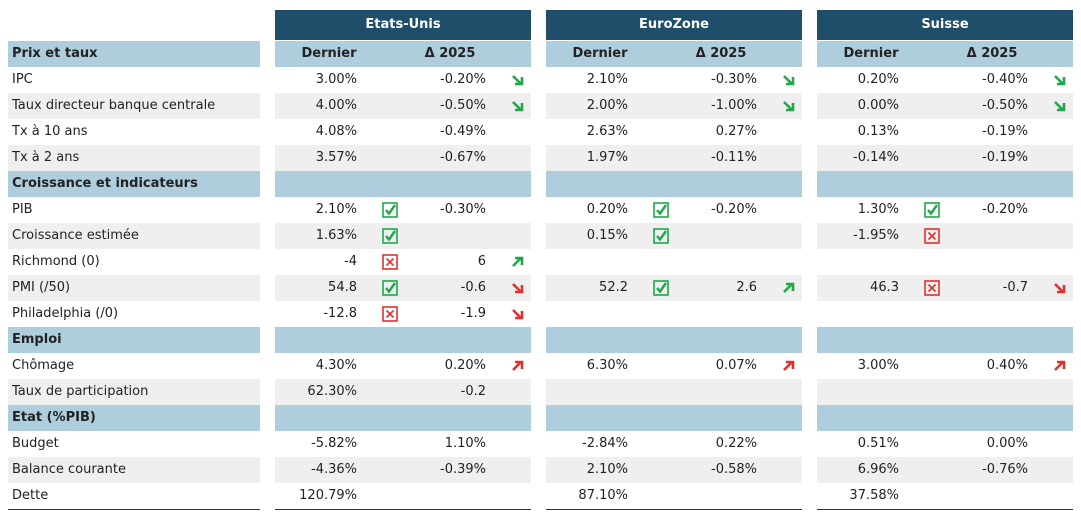 This screenshot has height=517, width=1081. Describe the element at coordinates (1015, 287) in the screenshot. I see `delta-value: -0.7` at that location.